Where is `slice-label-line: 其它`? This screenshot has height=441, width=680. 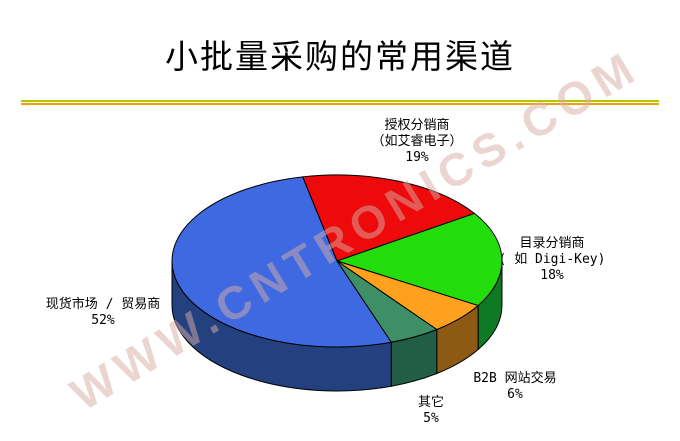
slice-label-line: 其它 is located at coordinates (431, 402).